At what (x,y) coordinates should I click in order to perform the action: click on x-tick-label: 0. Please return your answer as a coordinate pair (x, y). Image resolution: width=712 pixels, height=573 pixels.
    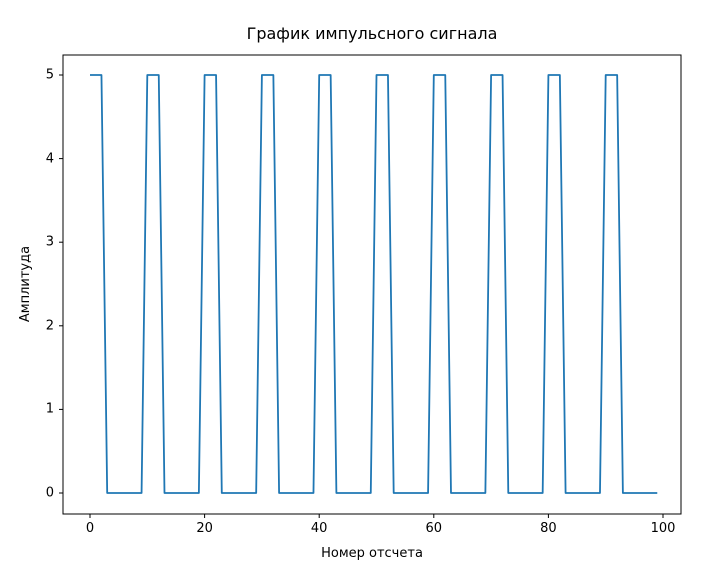
    Looking at the image, I should click on (90, 528).